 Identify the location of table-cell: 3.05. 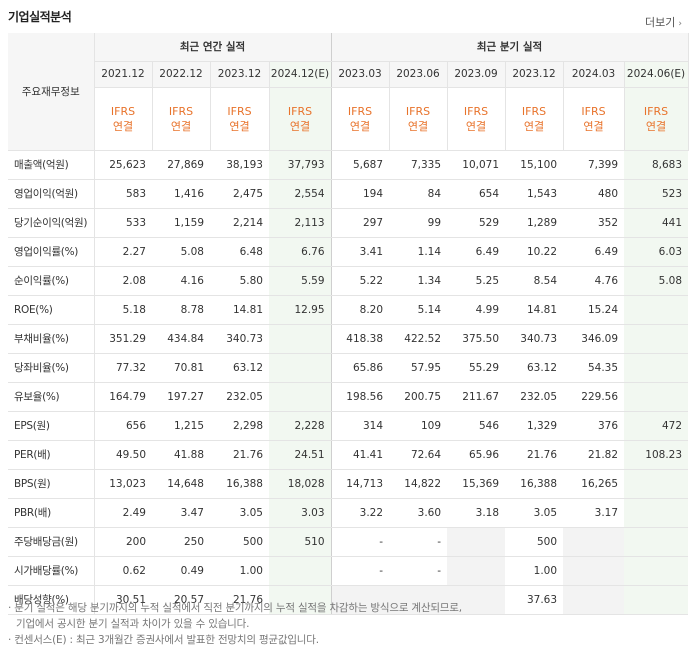
(239, 513).